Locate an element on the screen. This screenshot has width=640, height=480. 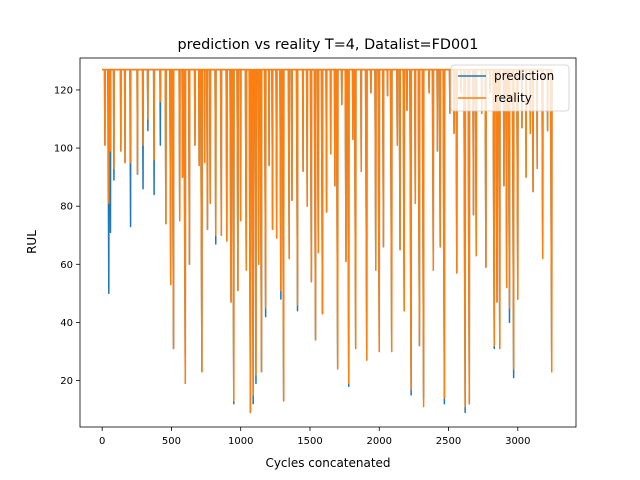
x-tick-label: 500 is located at coordinates (171, 441).